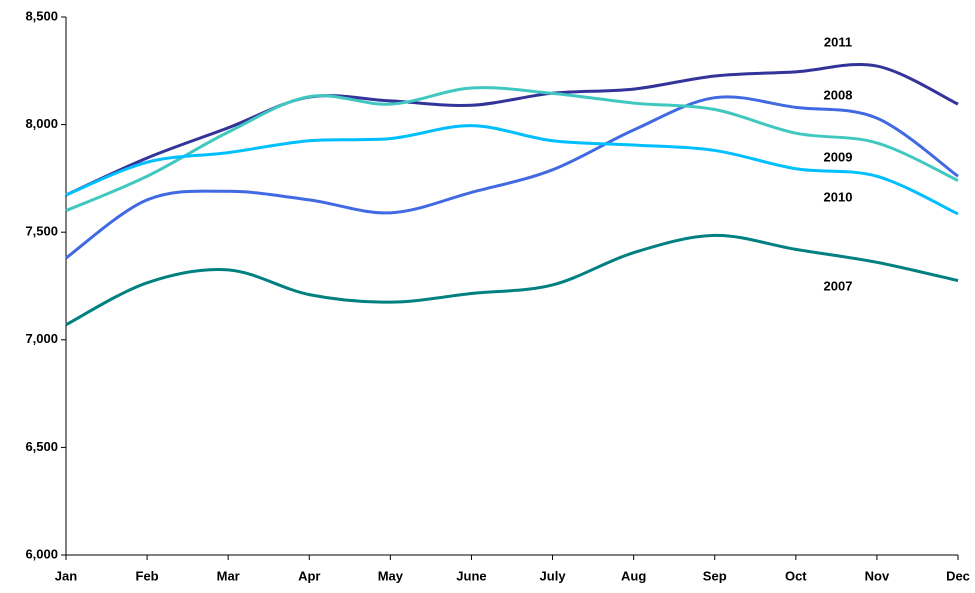  Describe the element at coordinates (41, 446) in the screenshot. I see `y-tick-label: 6,500` at that location.